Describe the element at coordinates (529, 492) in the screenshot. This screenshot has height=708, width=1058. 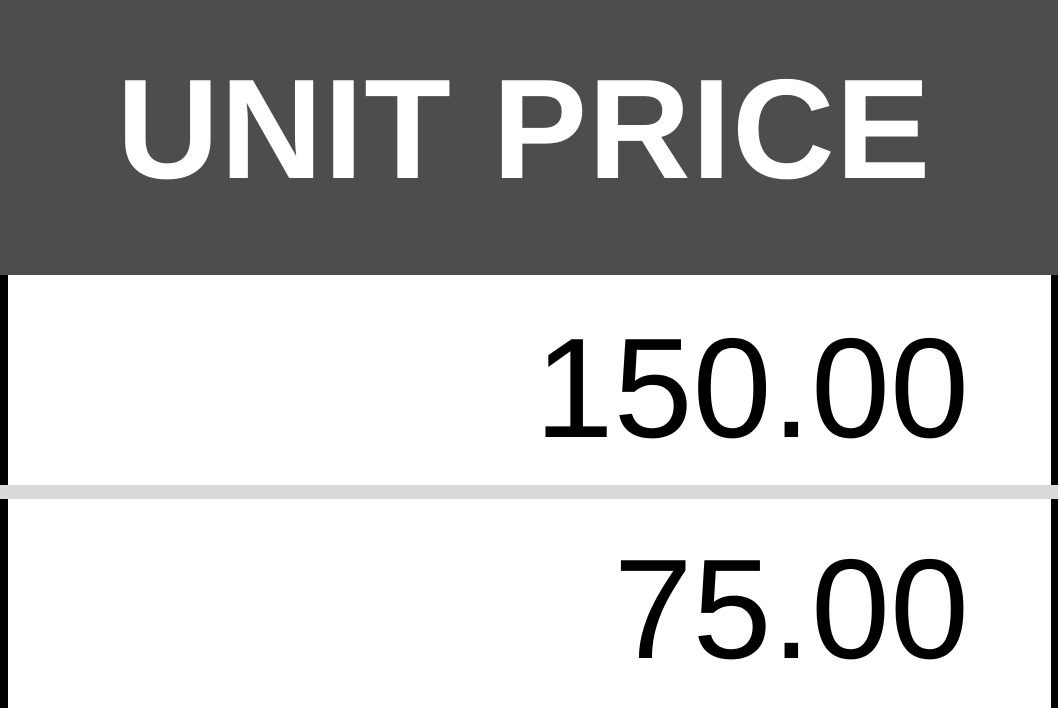
I see `row-divider` at that location.